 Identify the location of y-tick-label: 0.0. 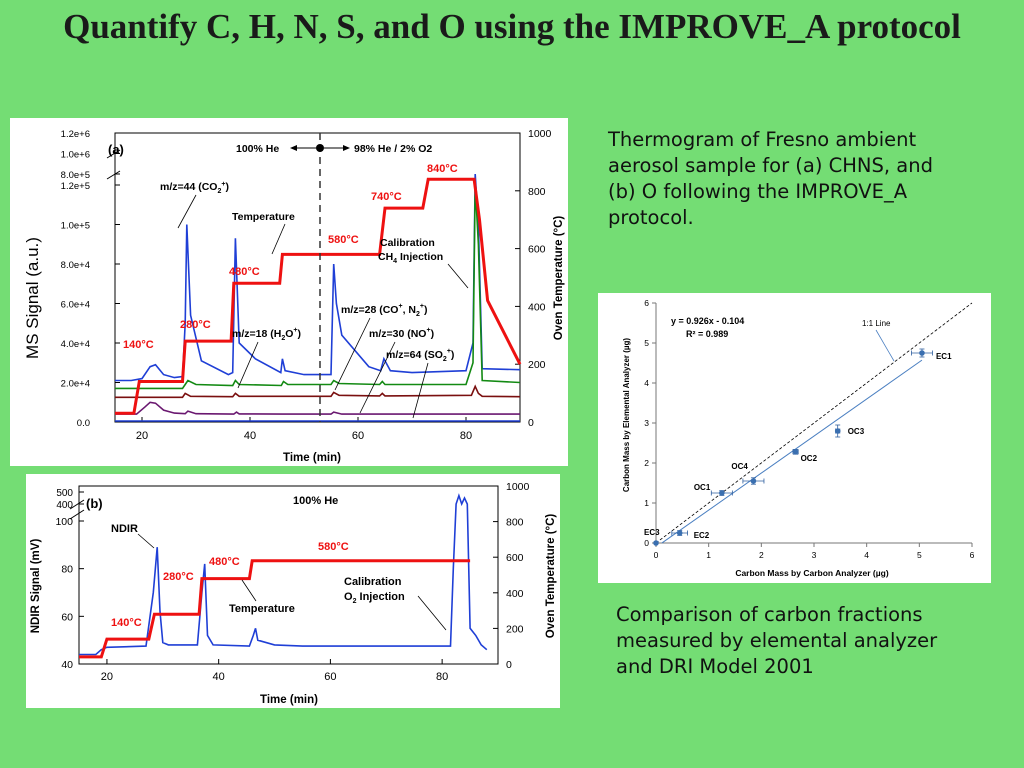
(83, 423).